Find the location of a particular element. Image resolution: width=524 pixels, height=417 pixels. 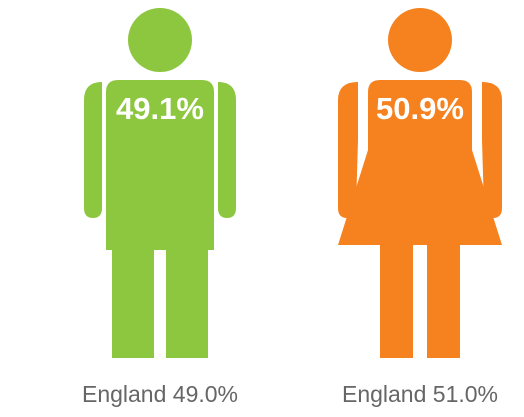

female-dress is located at coordinates (420, 162).